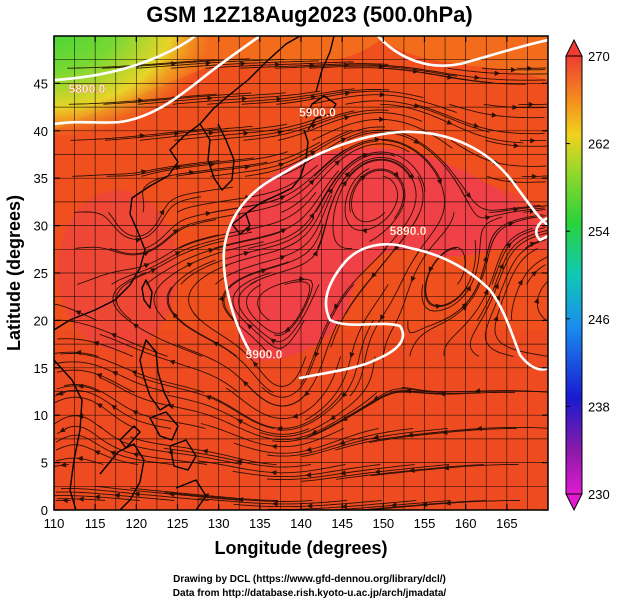 The width and height of the screenshot is (619, 605). What do you see at coordinates (217, 157) in the screenshot?
I see `coast-korea` at bounding box center [217, 157].